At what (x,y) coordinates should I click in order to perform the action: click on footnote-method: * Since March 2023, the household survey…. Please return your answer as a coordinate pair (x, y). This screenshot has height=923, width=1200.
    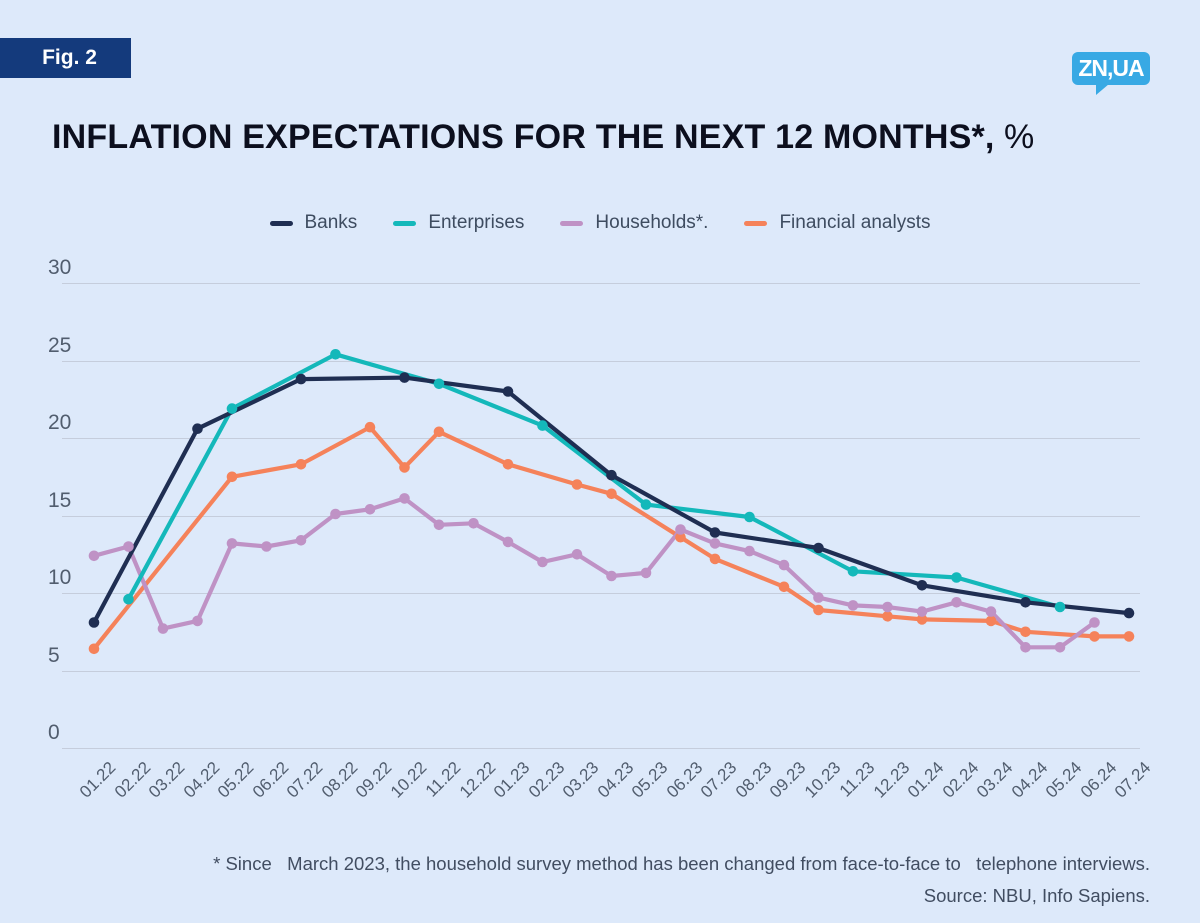
    Looking at the image, I should click on (681, 863).